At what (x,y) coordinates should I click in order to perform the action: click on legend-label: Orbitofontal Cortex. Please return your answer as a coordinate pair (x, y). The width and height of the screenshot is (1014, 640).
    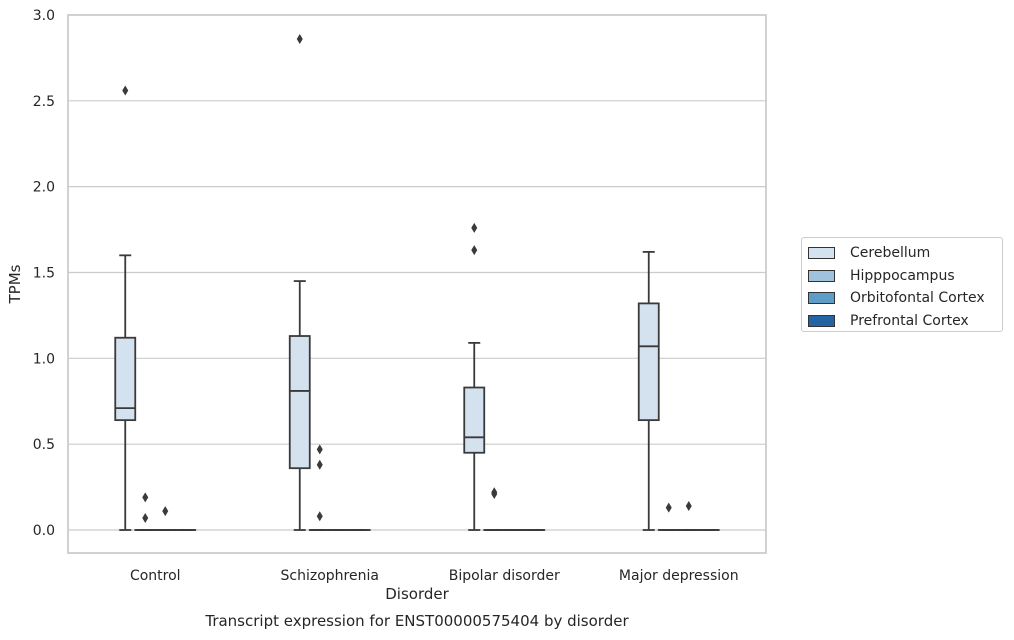
    Looking at the image, I should click on (917, 298).